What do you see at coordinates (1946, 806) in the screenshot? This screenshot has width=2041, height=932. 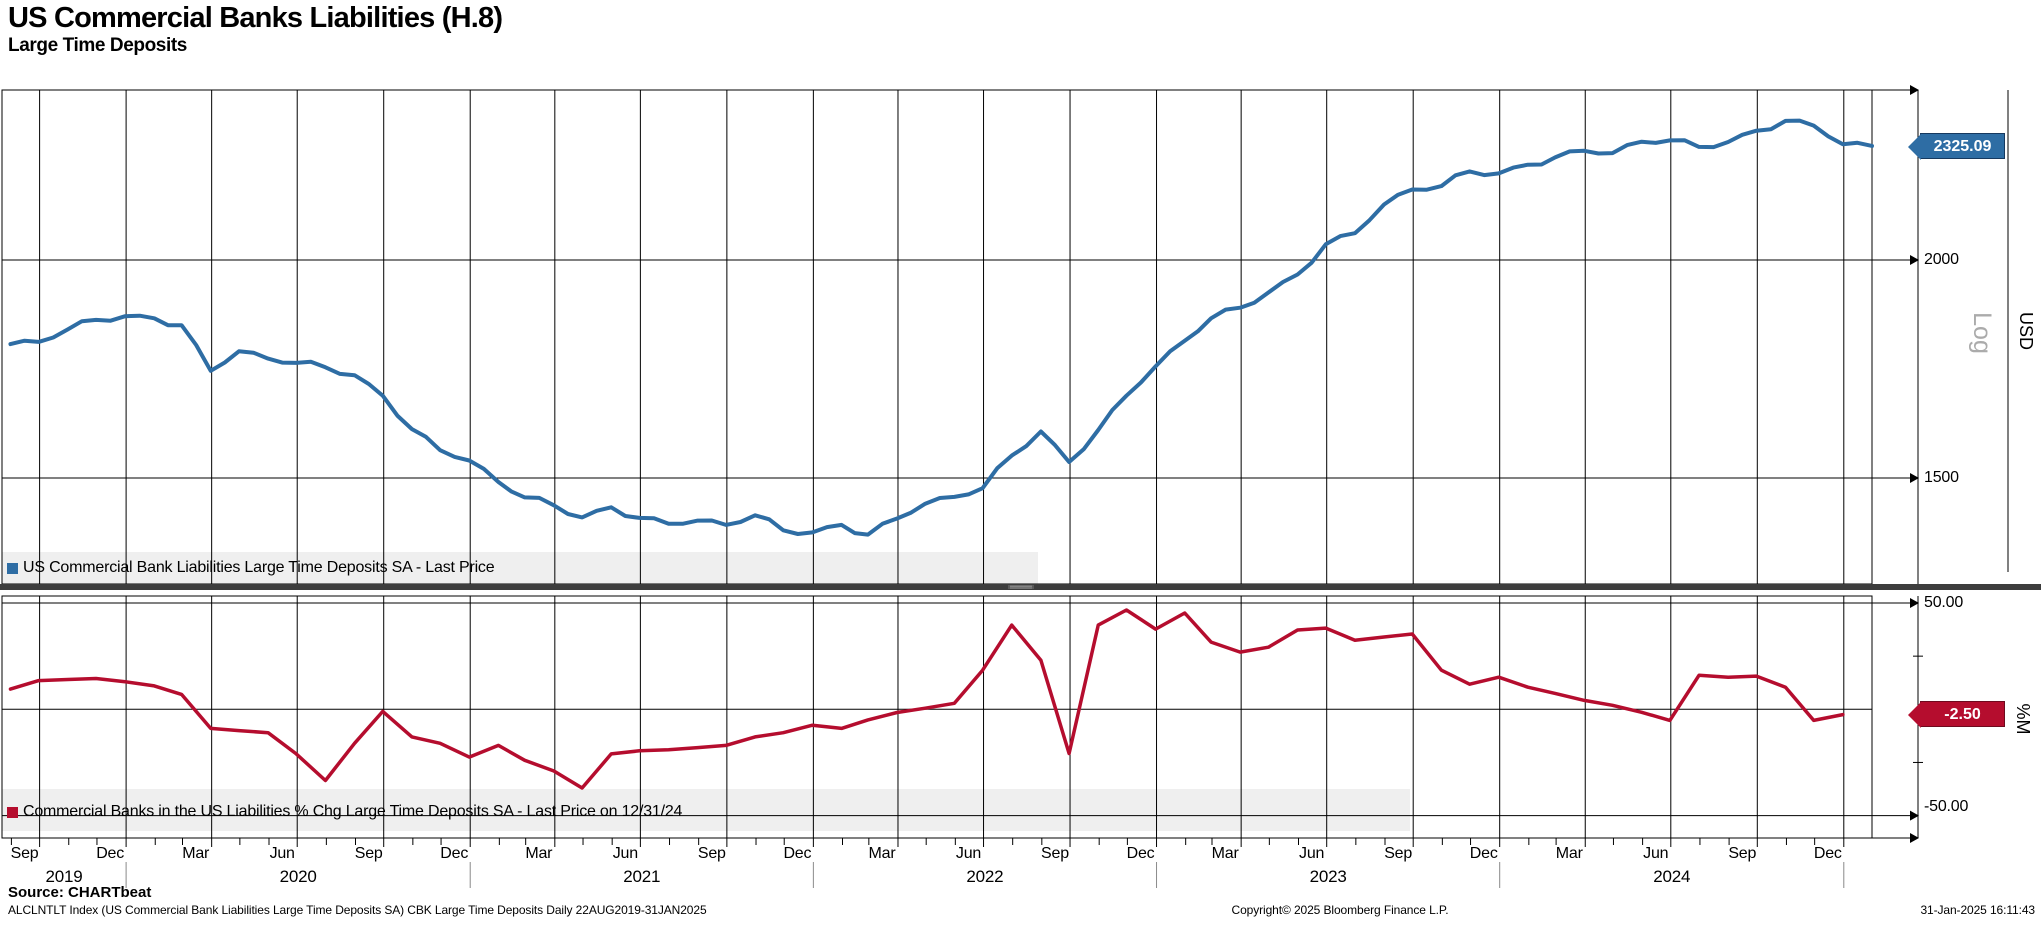 I see `y-tick-minus-50: -50.00` at bounding box center [1946, 806].